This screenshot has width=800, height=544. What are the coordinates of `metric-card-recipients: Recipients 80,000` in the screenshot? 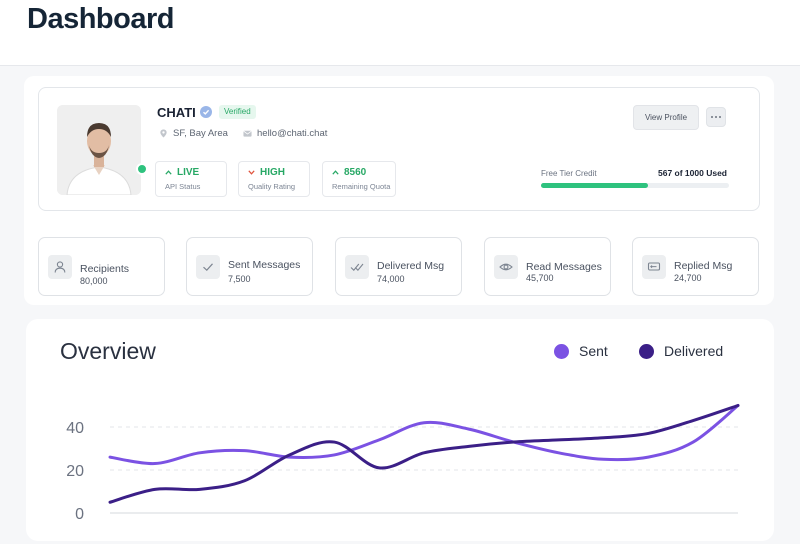 It's located at (101, 266).